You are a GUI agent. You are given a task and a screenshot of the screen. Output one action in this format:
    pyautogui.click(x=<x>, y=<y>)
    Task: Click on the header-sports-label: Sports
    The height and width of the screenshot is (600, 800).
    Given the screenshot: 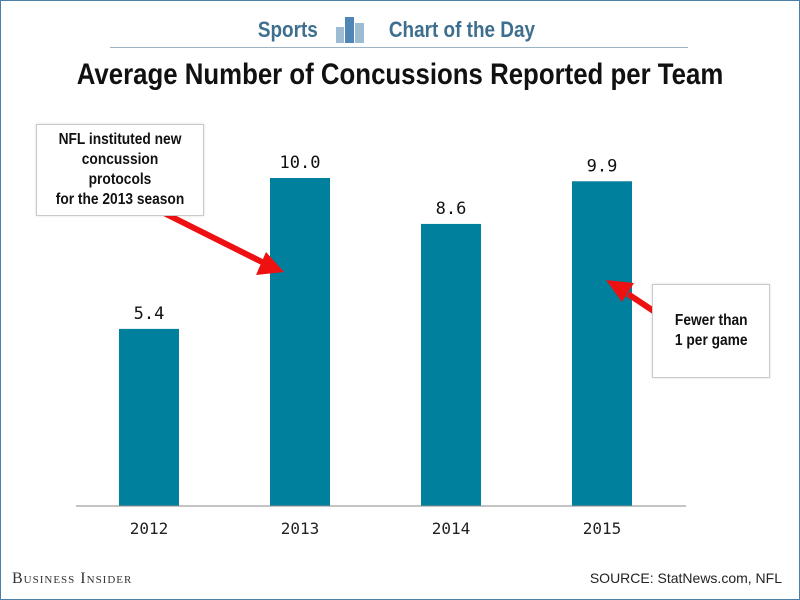 What is the action you would take?
    pyautogui.click(x=288, y=29)
    